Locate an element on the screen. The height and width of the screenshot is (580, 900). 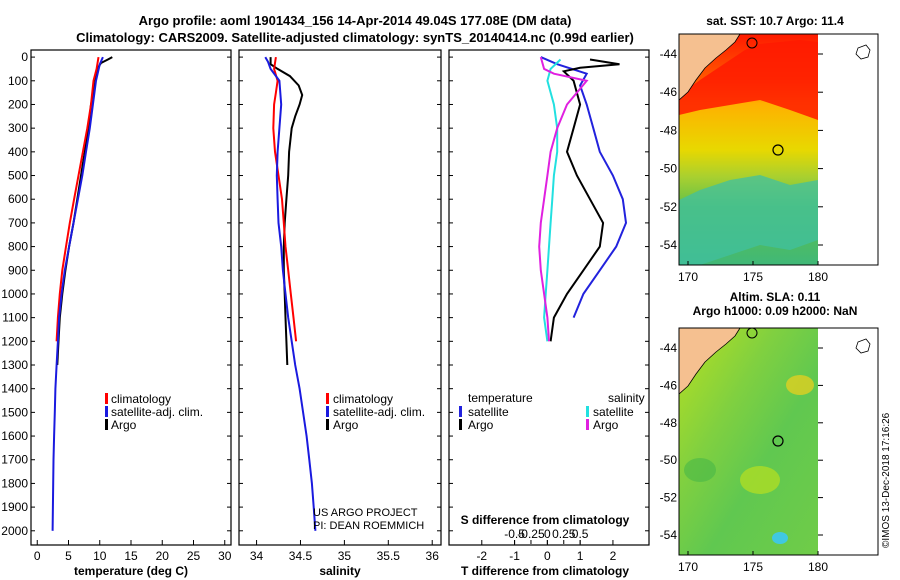
salinity-line-argo is located at coordinates (286, 211).